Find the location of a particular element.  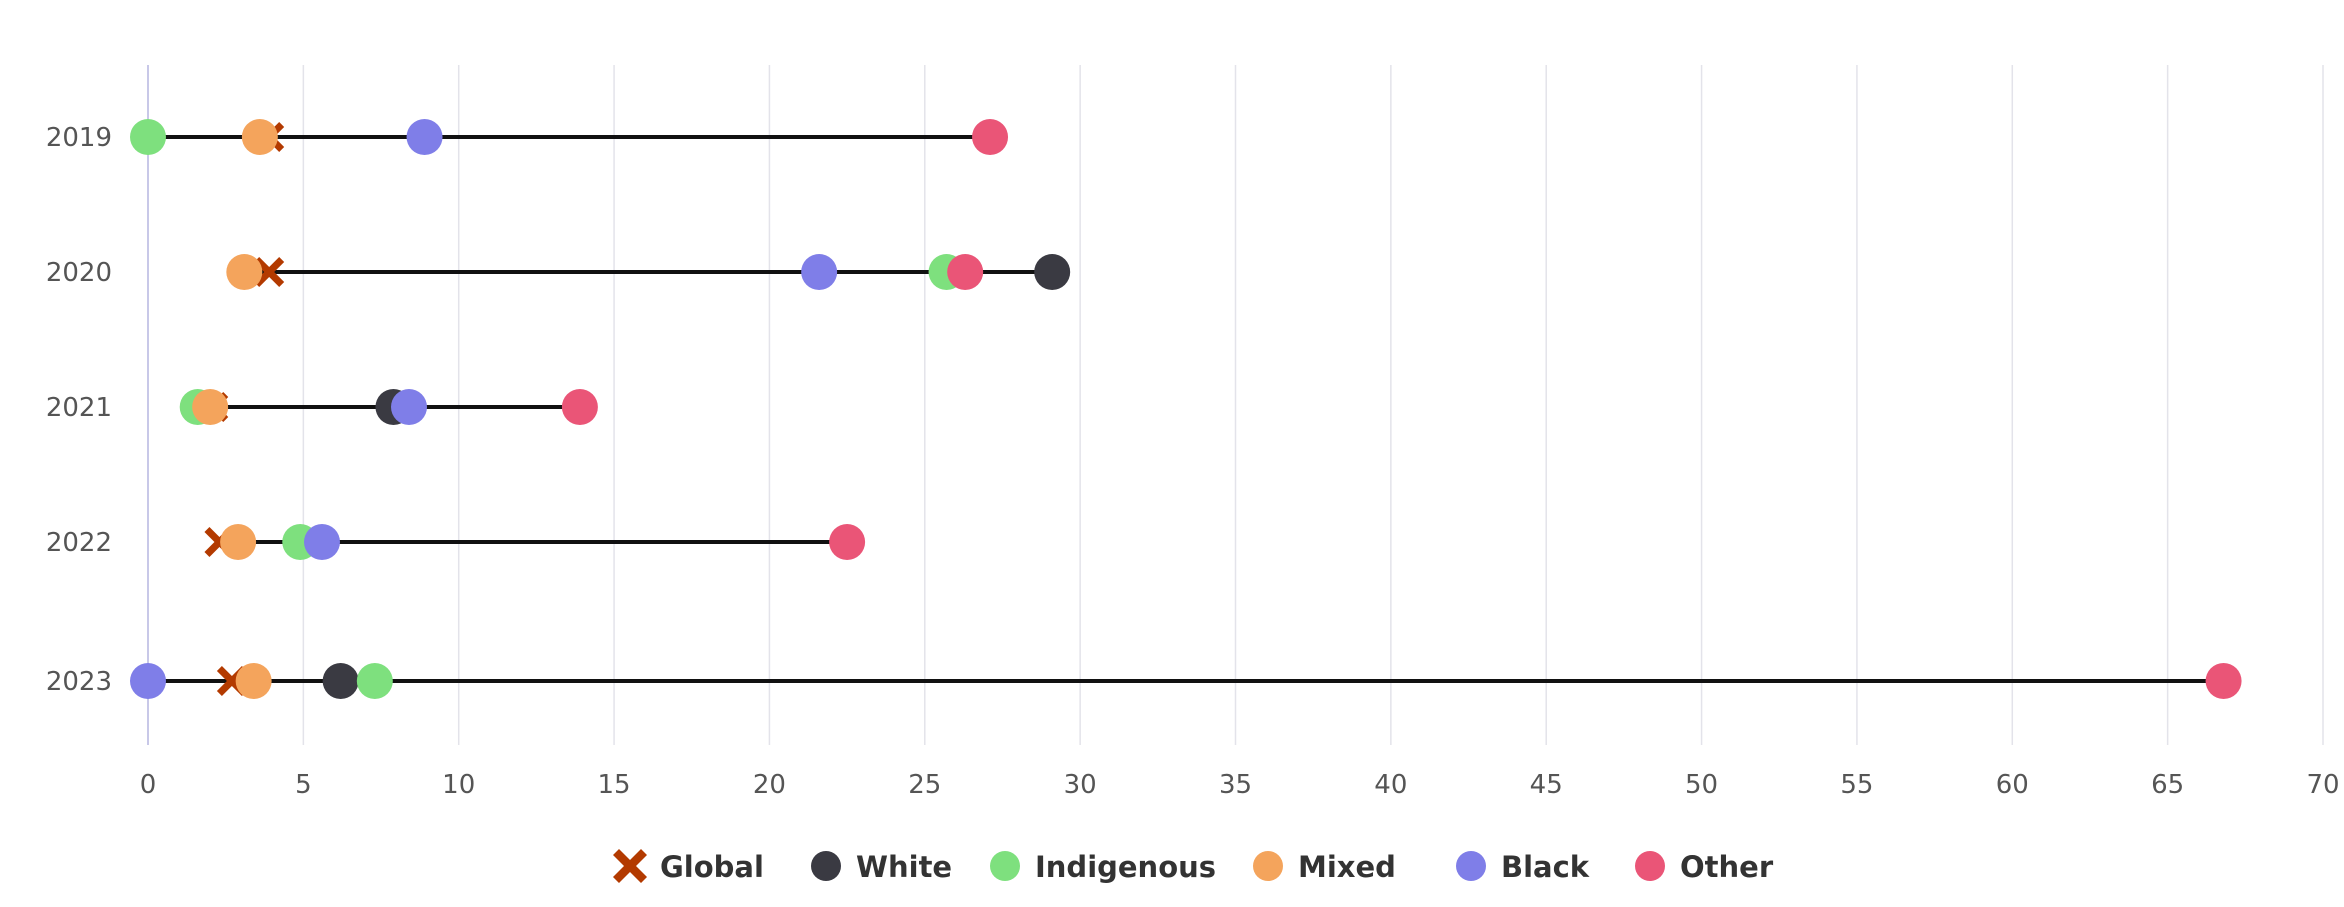

x-tick-label: 40 is located at coordinates (1390, 785).